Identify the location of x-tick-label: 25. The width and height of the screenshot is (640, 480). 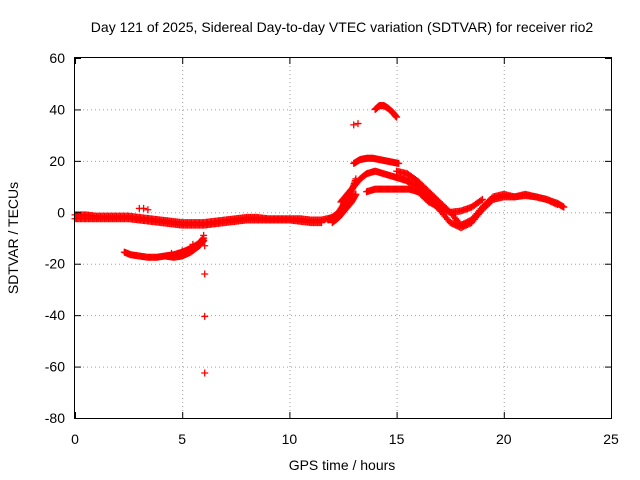
(611, 439).